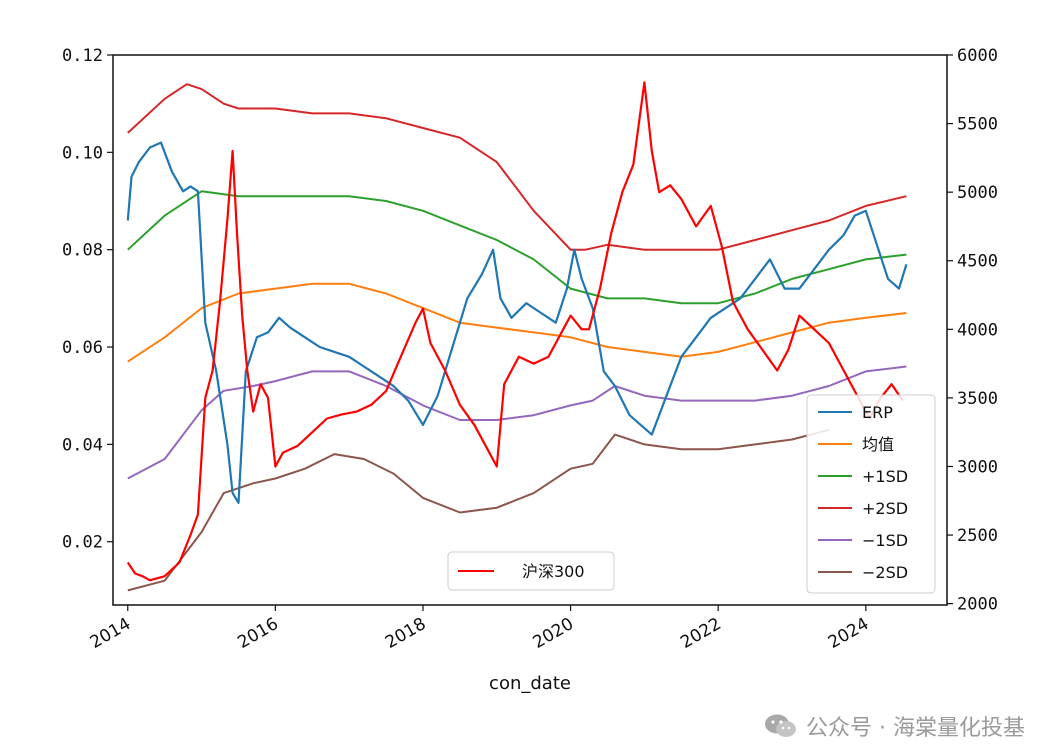  I want to click on right-tick-label: 4000, so click(977, 330).